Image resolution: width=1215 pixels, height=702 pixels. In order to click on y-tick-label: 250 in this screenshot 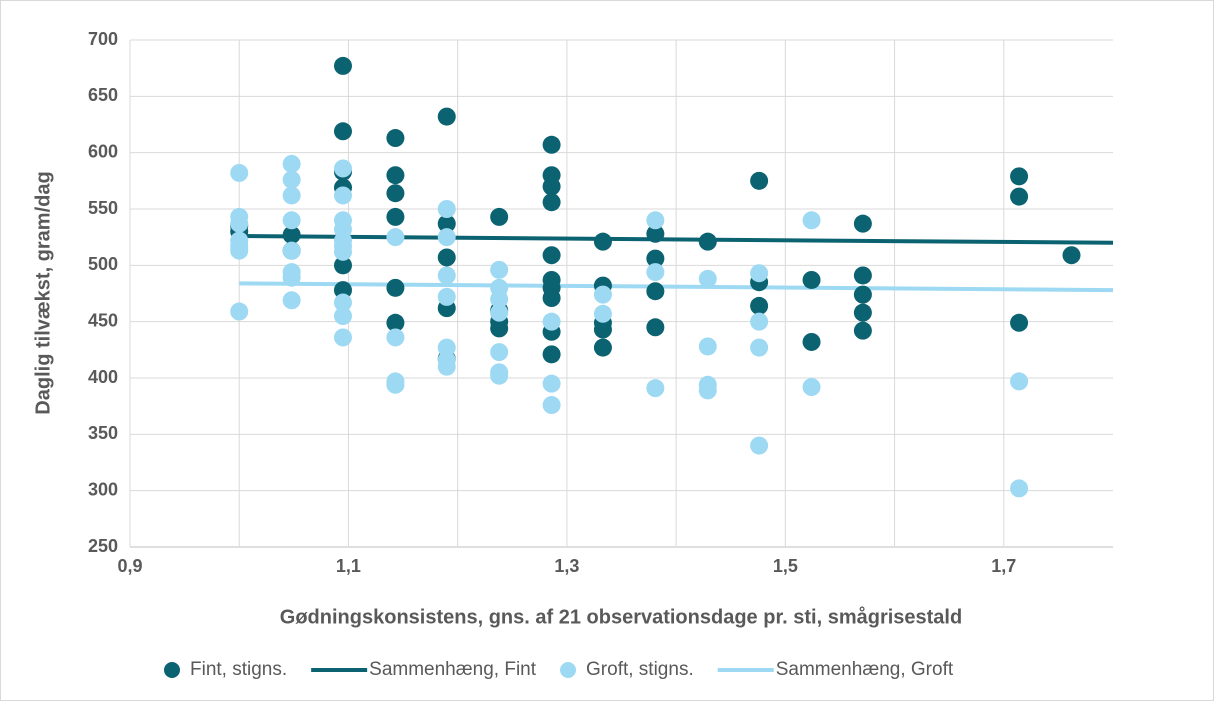, I will do `click(103, 546)`.